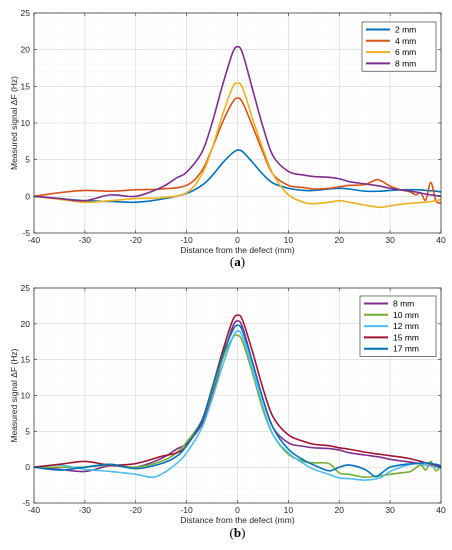  I want to click on legend-entry-label: 17 mm, so click(406, 349).